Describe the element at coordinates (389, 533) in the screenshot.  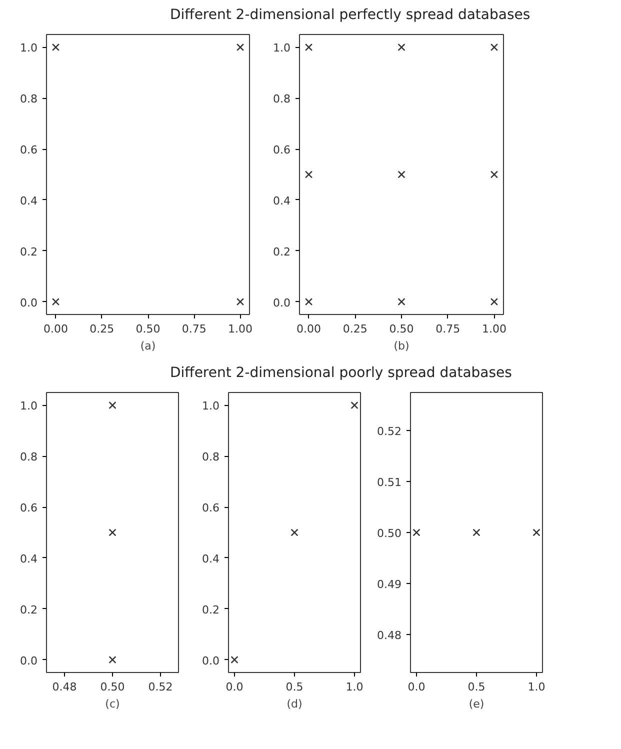
I see `y-tick-label: 0.50` at that location.